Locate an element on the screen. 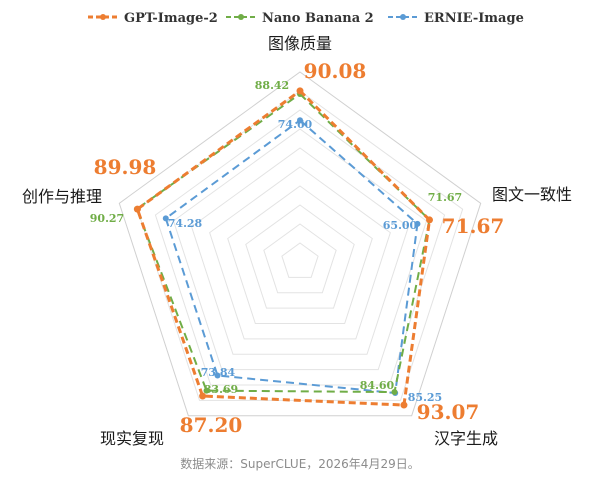  data-label: 74.28 is located at coordinates (185, 223).